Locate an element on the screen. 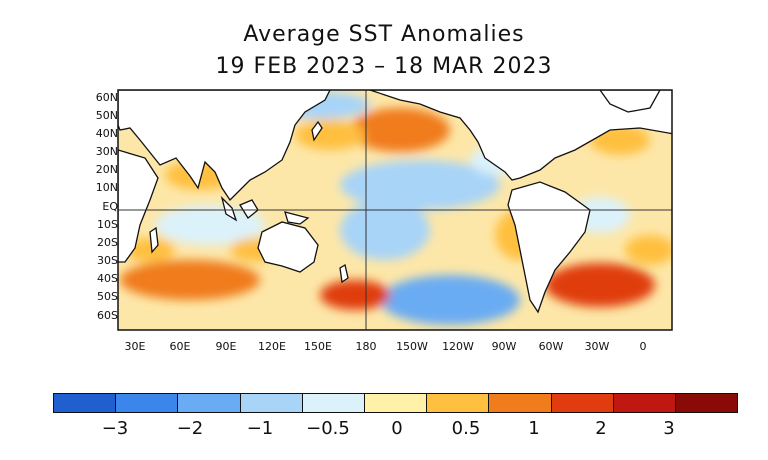  colorbar-label-0-5: 0.5 is located at coordinates (466, 428).